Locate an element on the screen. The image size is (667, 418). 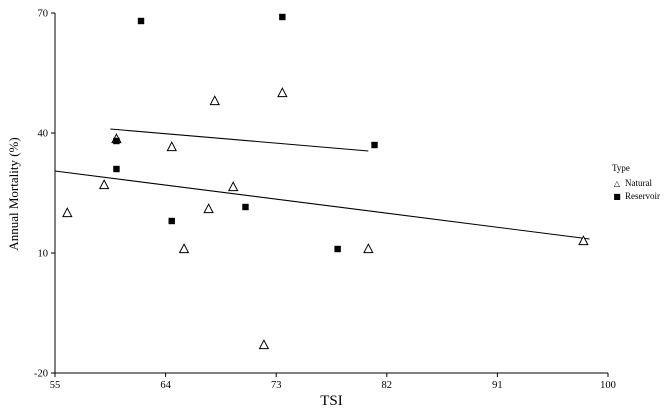
triangle-open-icon: △ is located at coordinates (617, 183).